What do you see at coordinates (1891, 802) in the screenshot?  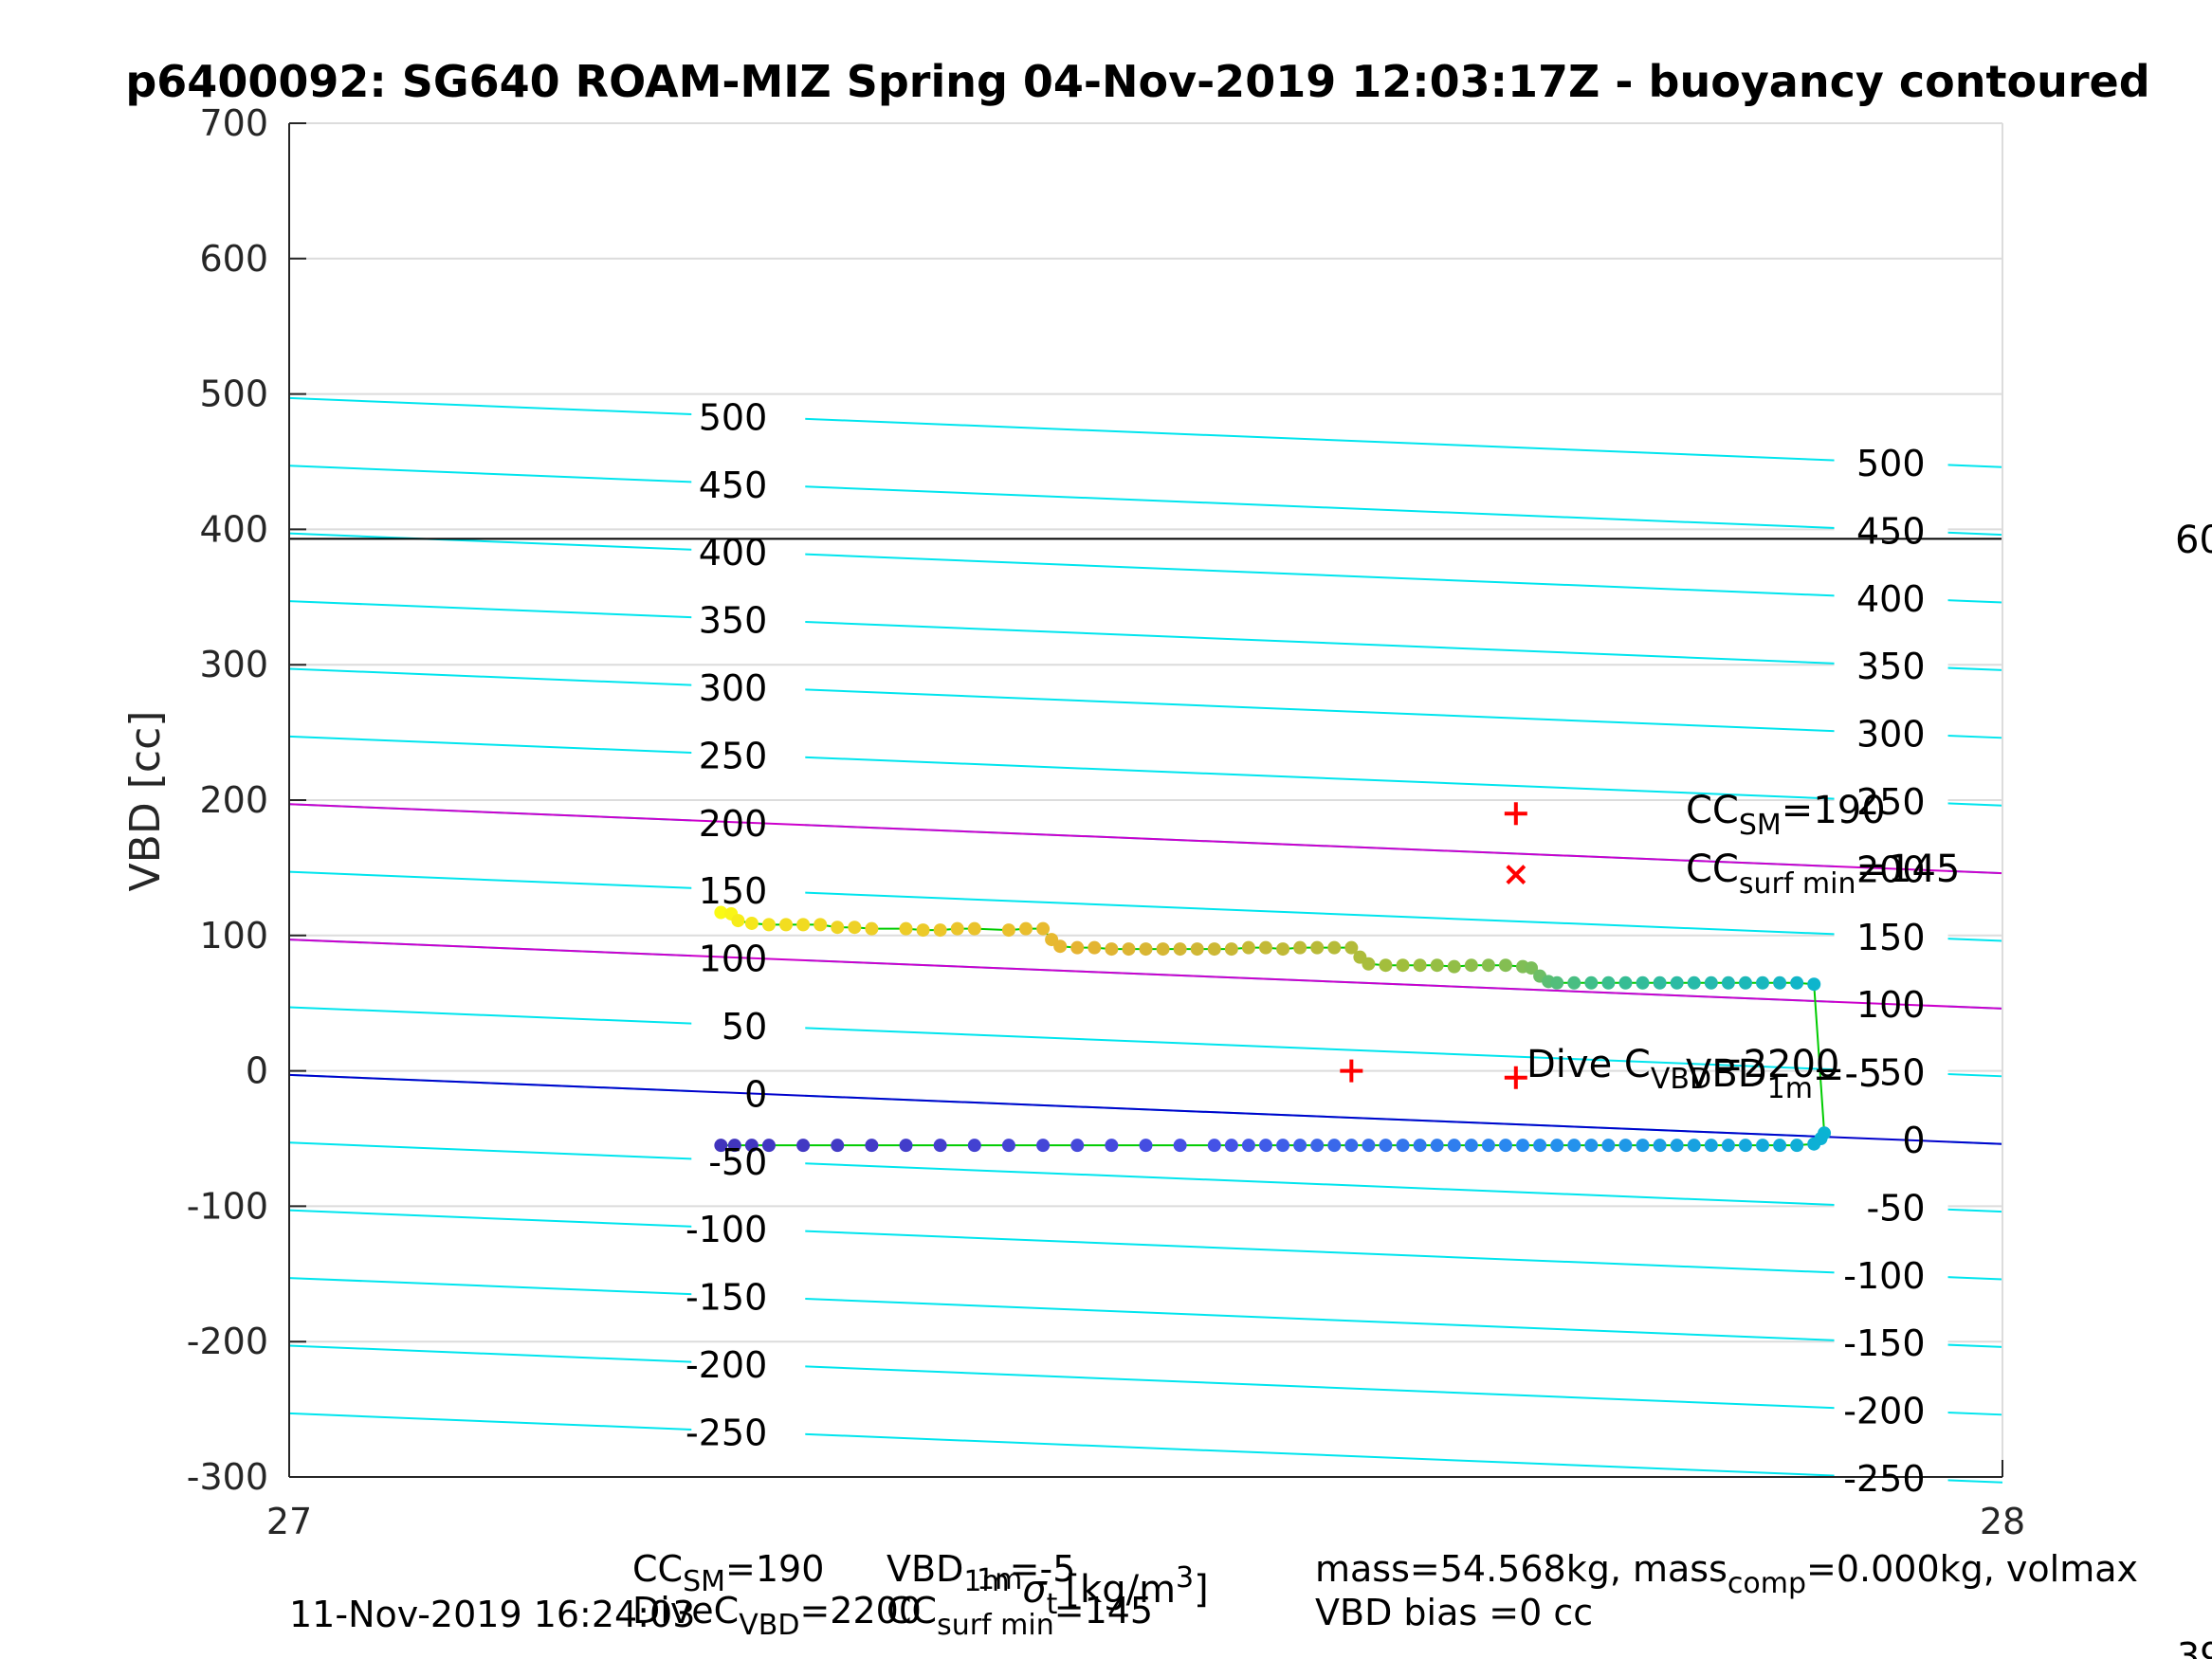 I see `contour-label-right: 250` at bounding box center [1891, 802].